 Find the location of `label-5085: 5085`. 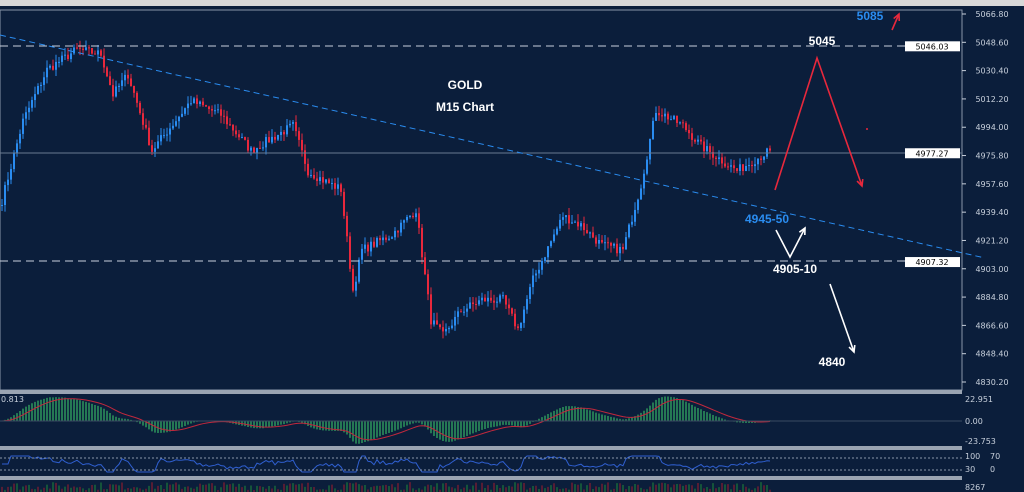

label-5085: 5085 is located at coordinates (870, 16).